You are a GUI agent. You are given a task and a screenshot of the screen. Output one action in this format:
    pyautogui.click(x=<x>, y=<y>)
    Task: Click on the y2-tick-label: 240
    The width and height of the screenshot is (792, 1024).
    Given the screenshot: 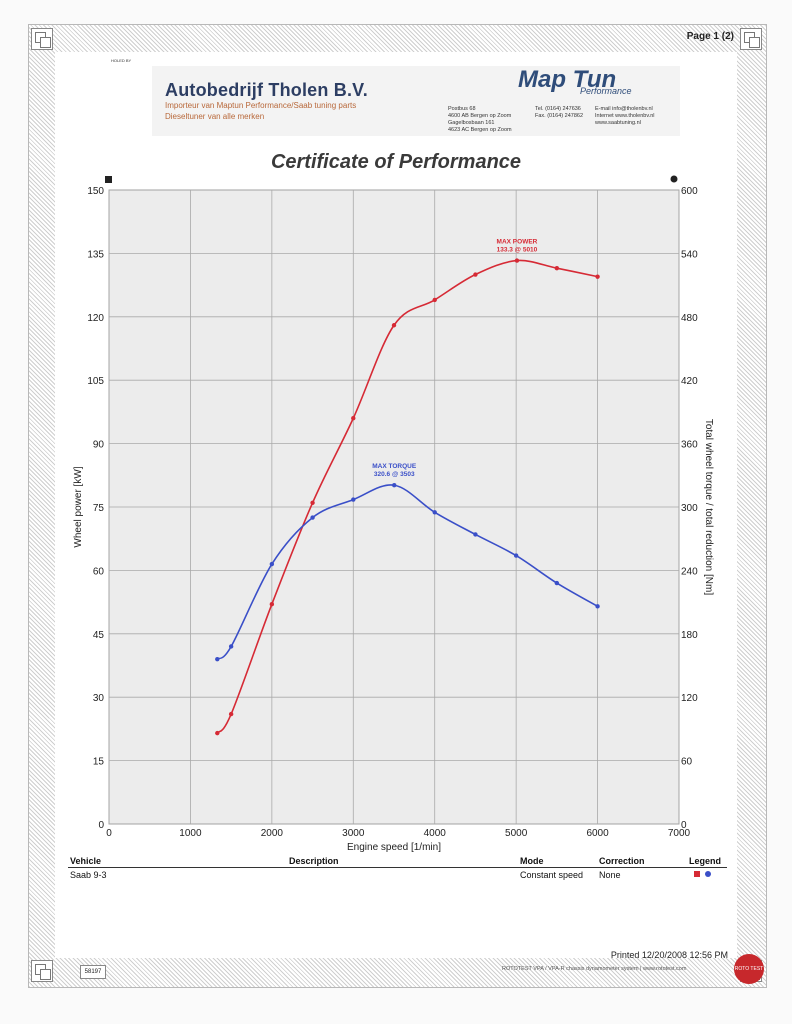 What is the action you would take?
    pyautogui.click(x=689, y=571)
    